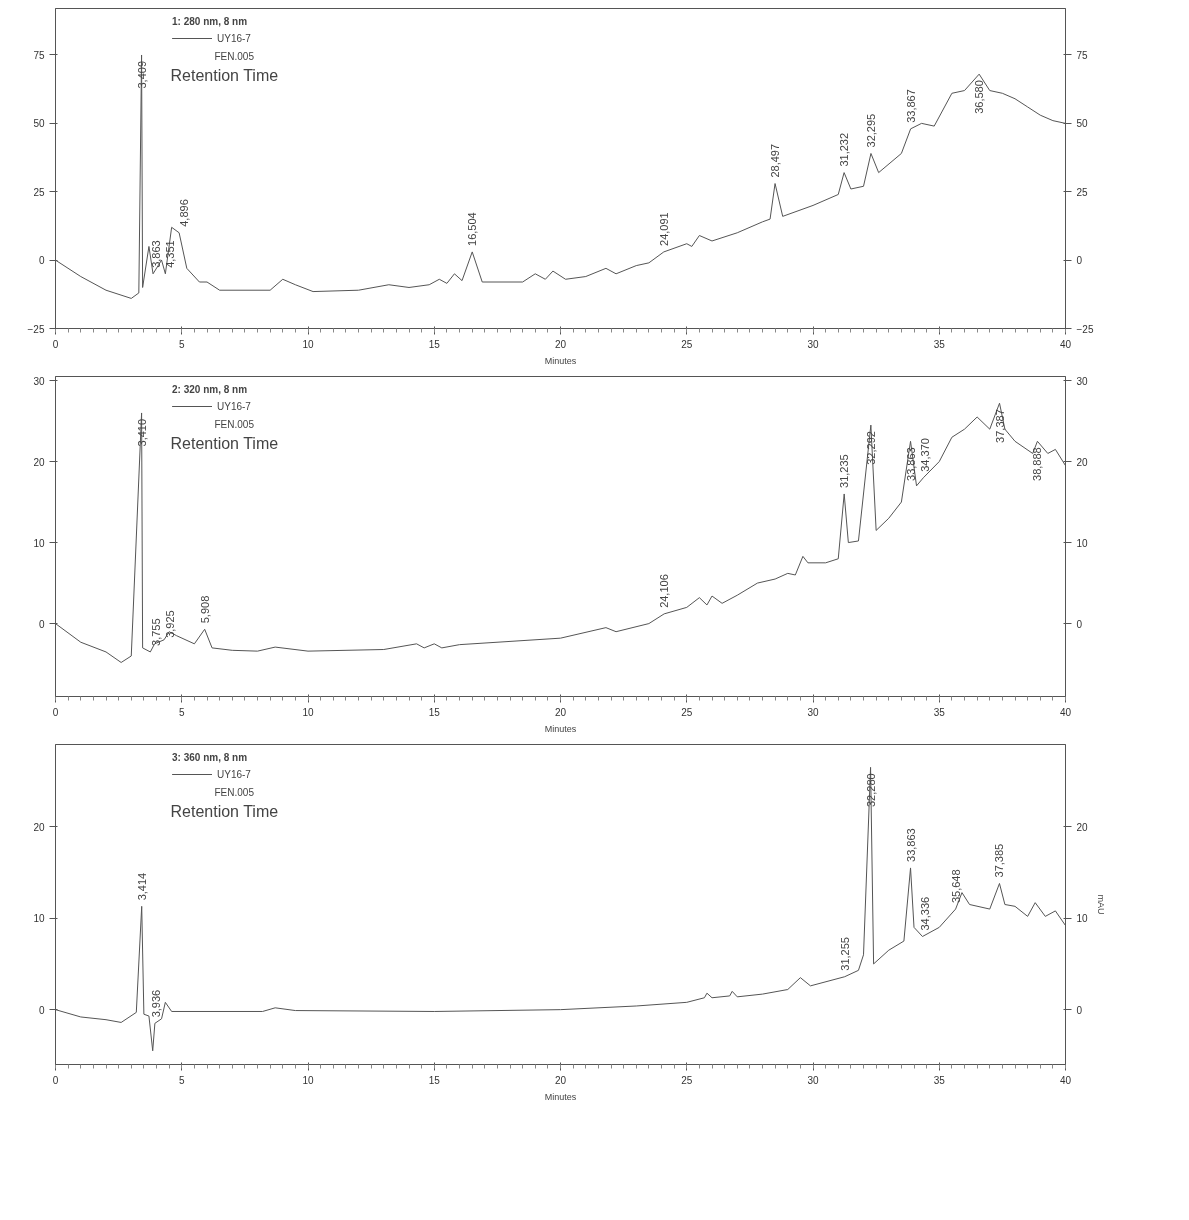 The image size is (1189, 1220). What do you see at coordinates (210, 389) in the screenshot?
I see `legend-title: 2: 320 nm, 8 nm` at bounding box center [210, 389].